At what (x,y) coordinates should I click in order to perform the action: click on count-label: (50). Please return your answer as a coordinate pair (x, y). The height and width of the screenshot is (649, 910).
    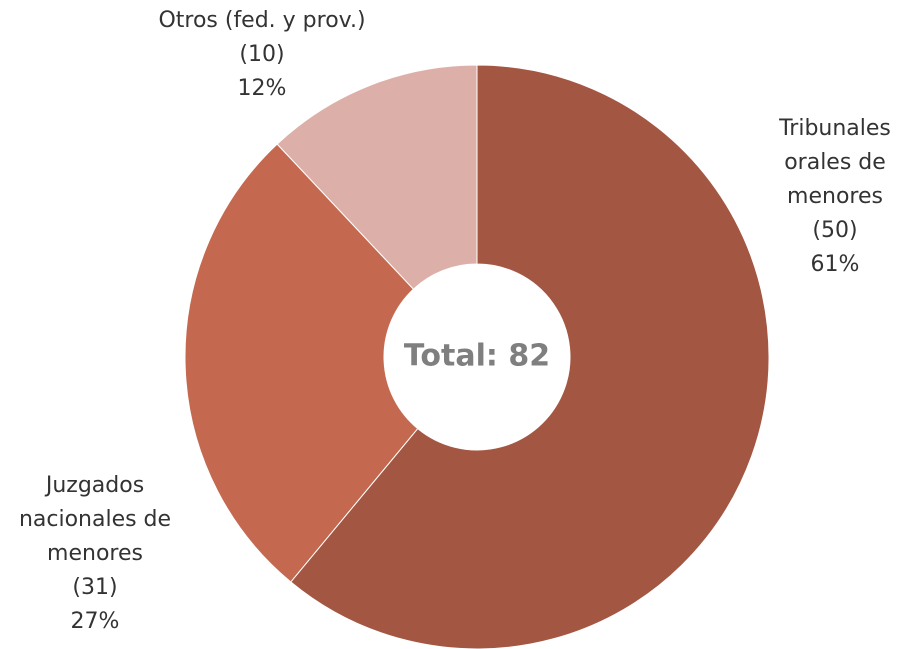
    Looking at the image, I should click on (835, 230).